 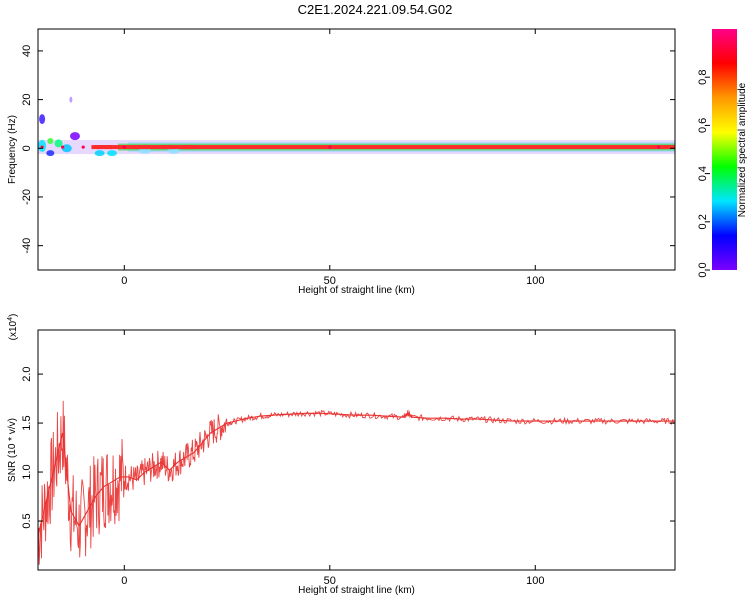 I want to click on colorbar-tick-label: 0.6, so click(x=703, y=125).